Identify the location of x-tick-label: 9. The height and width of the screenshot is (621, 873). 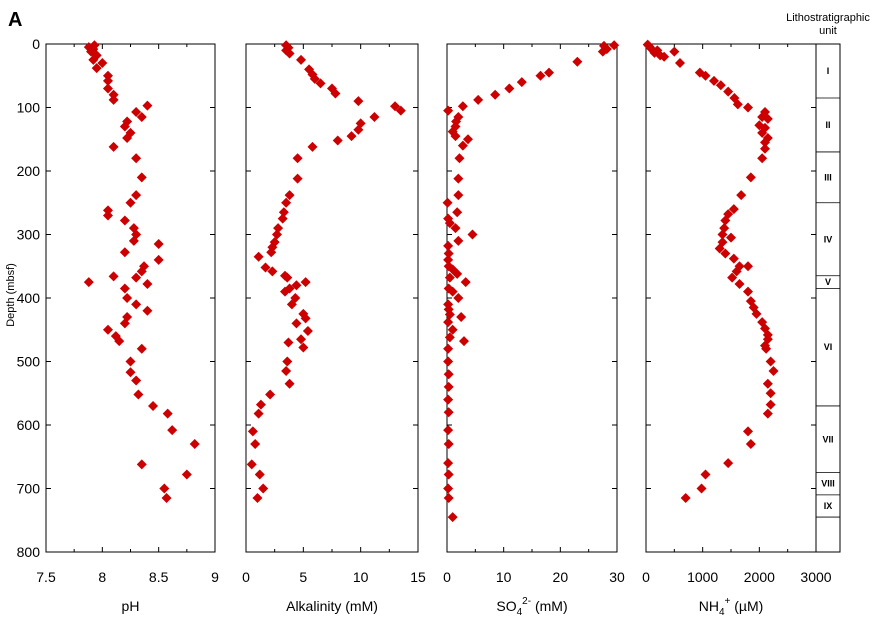
(215, 577).